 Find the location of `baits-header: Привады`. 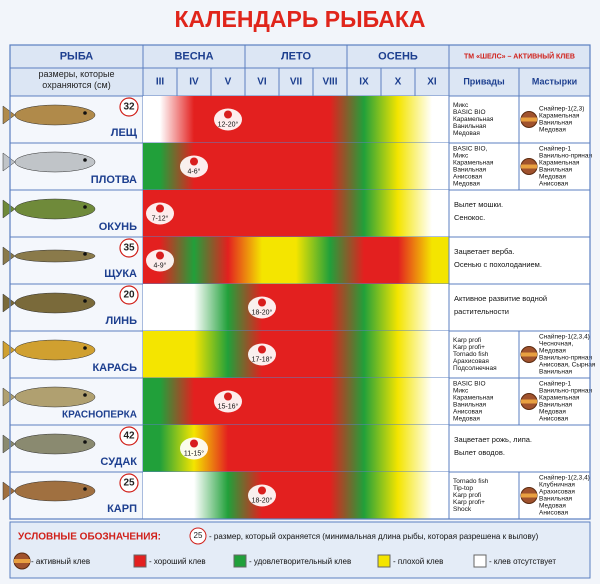

baits-header: Привады is located at coordinates (484, 81).